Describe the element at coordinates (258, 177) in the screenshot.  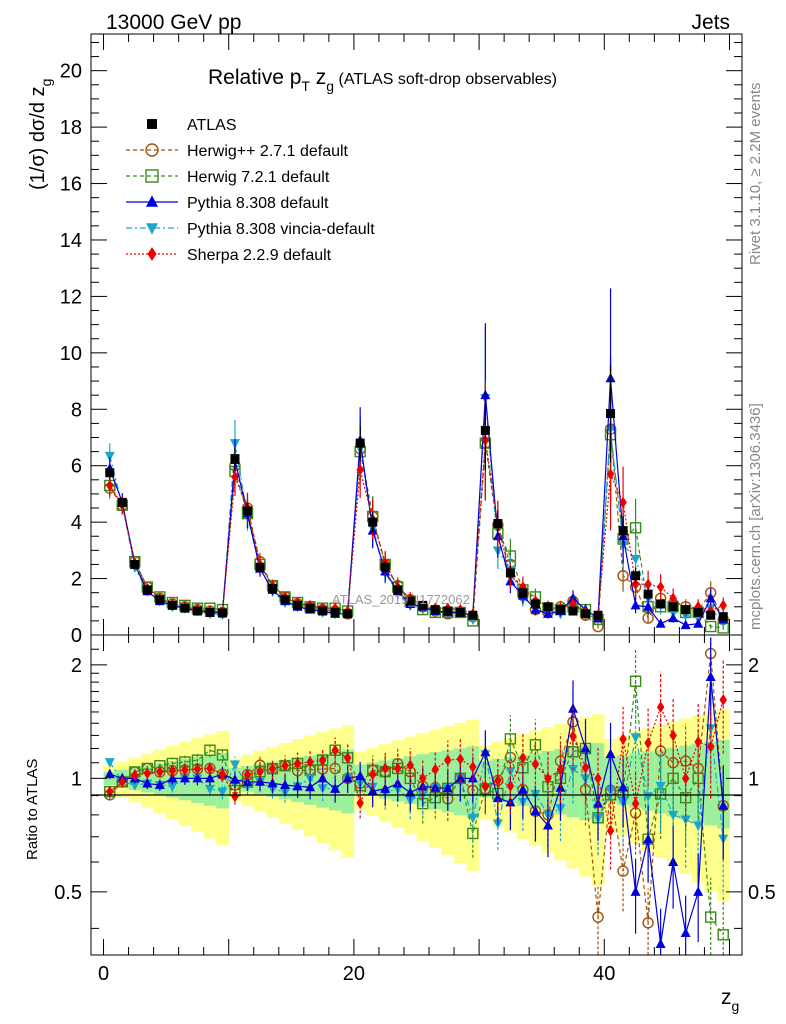
I see `legend-label-herwig-7-2-1-default: Herwig 7.2.1 default` at that location.